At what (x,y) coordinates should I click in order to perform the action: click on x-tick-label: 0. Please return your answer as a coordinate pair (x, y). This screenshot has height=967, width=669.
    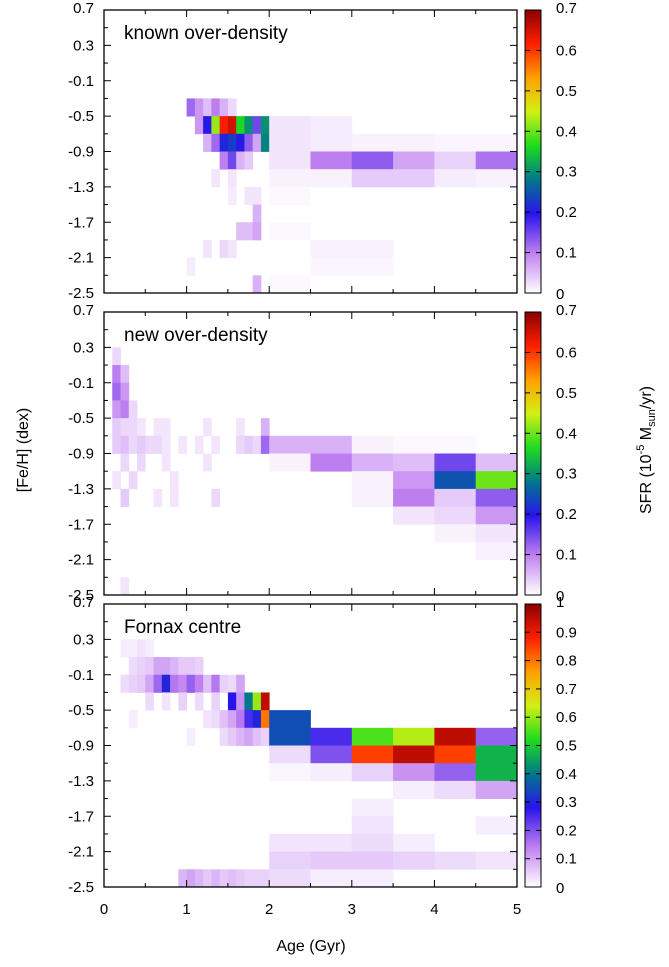
    Looking at the image, I should click on (104, 909).